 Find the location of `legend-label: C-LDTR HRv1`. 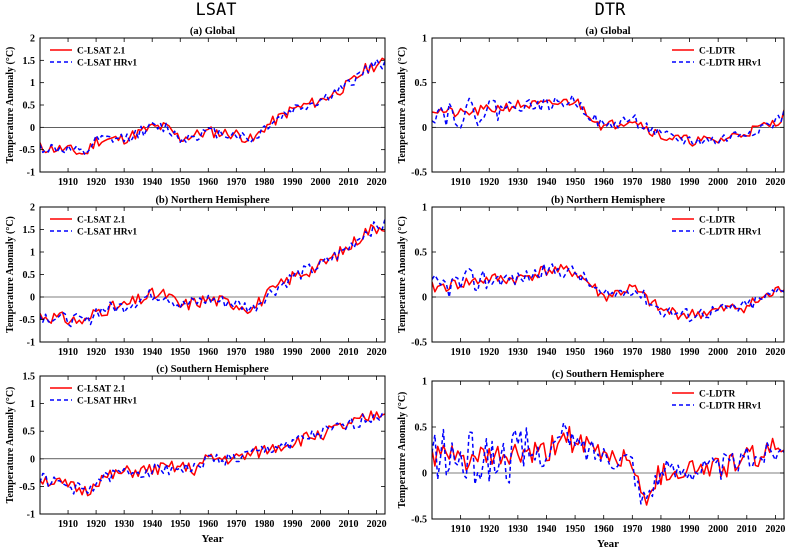

legend-label: C-LDTR HRv1 is located at coordinates (730, 407).